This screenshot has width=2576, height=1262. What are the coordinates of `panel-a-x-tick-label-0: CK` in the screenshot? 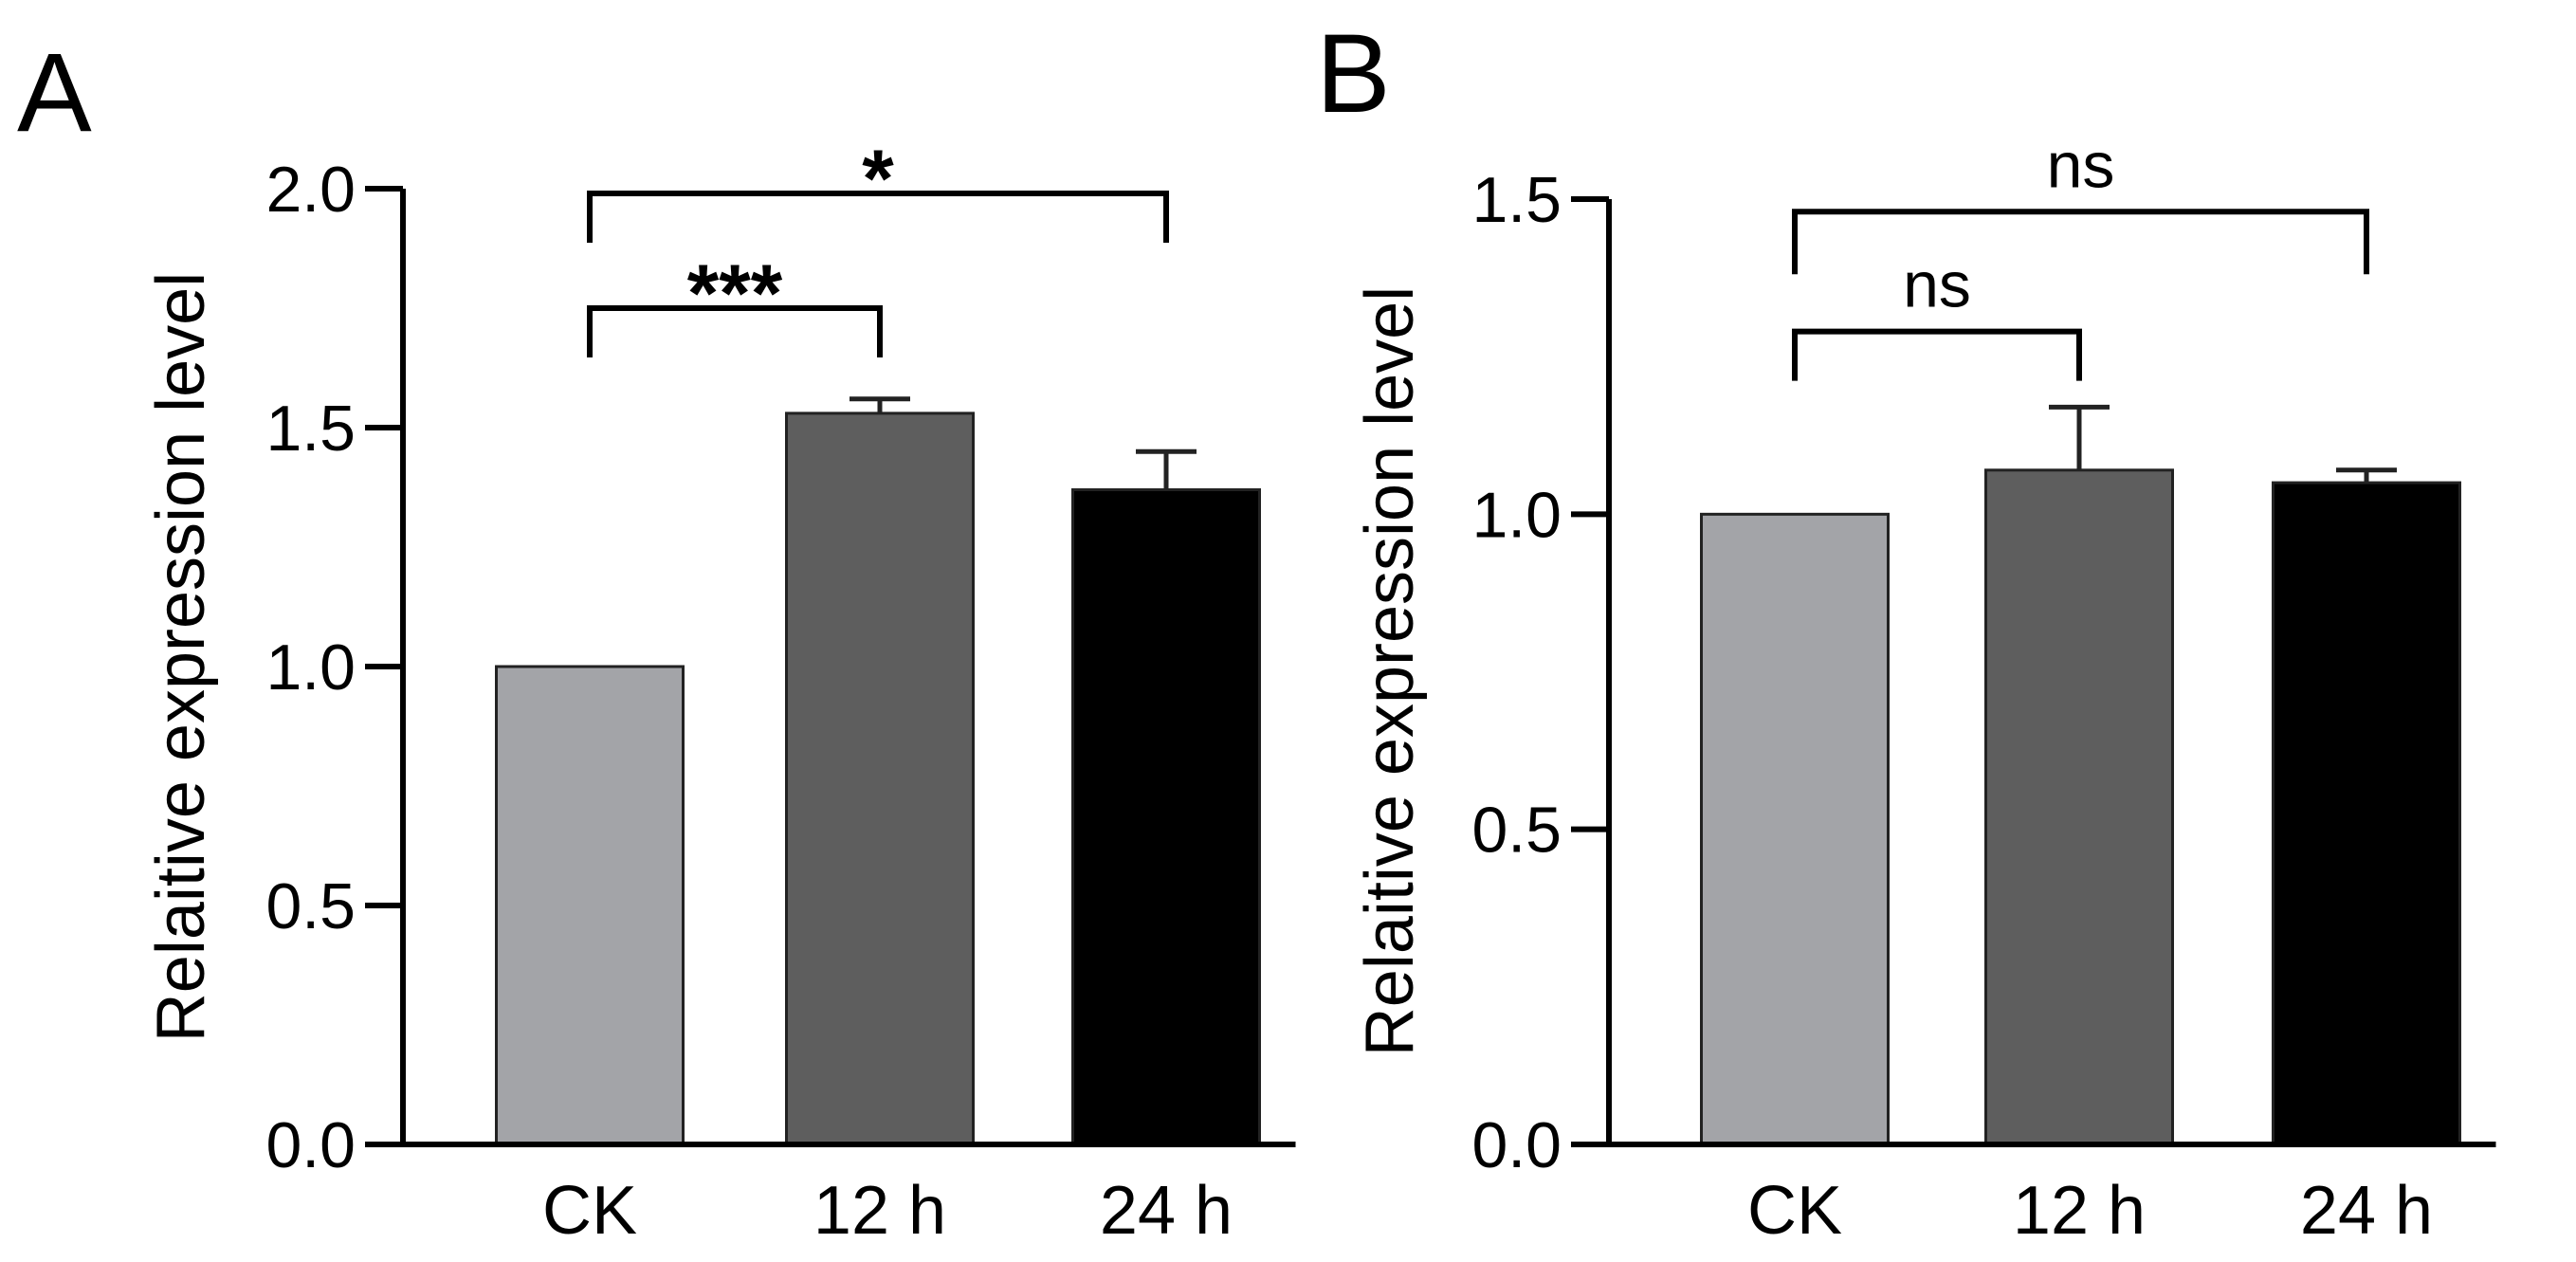 It's located at (589, 1211).